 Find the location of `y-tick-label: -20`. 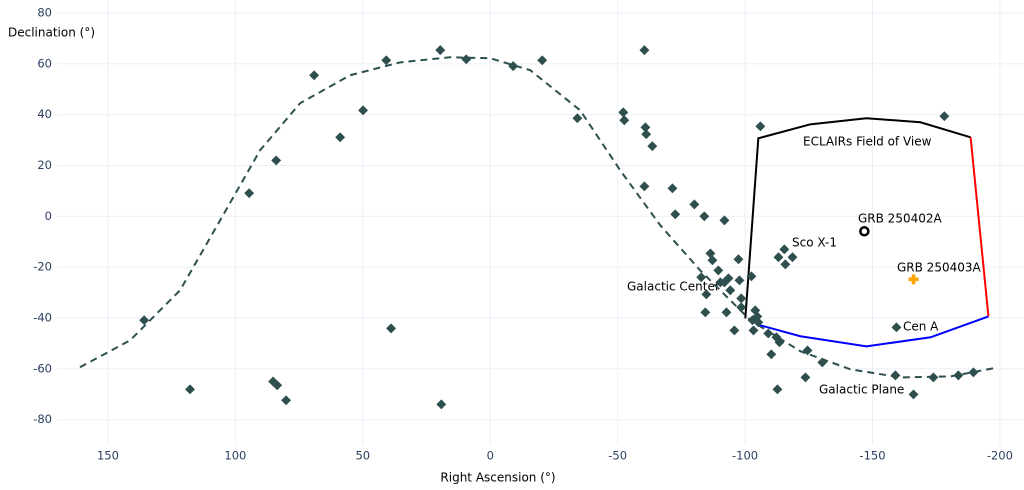

y-tick-label: -20 is located at coordinates (42, 267).